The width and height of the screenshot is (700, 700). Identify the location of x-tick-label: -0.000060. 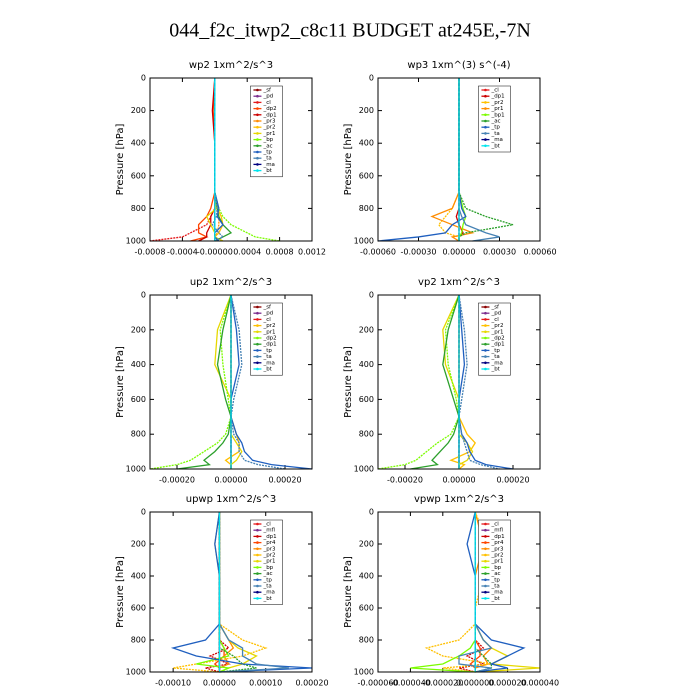
(377, 683).